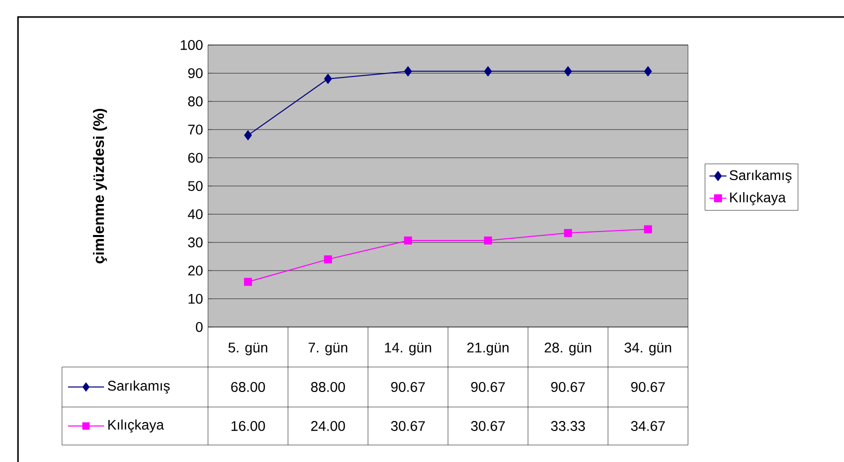  What do you see at coordinates (408, 349) in the screenshot?
I see `x-tick-label: 14. gün` at bounding box center [408, 349].